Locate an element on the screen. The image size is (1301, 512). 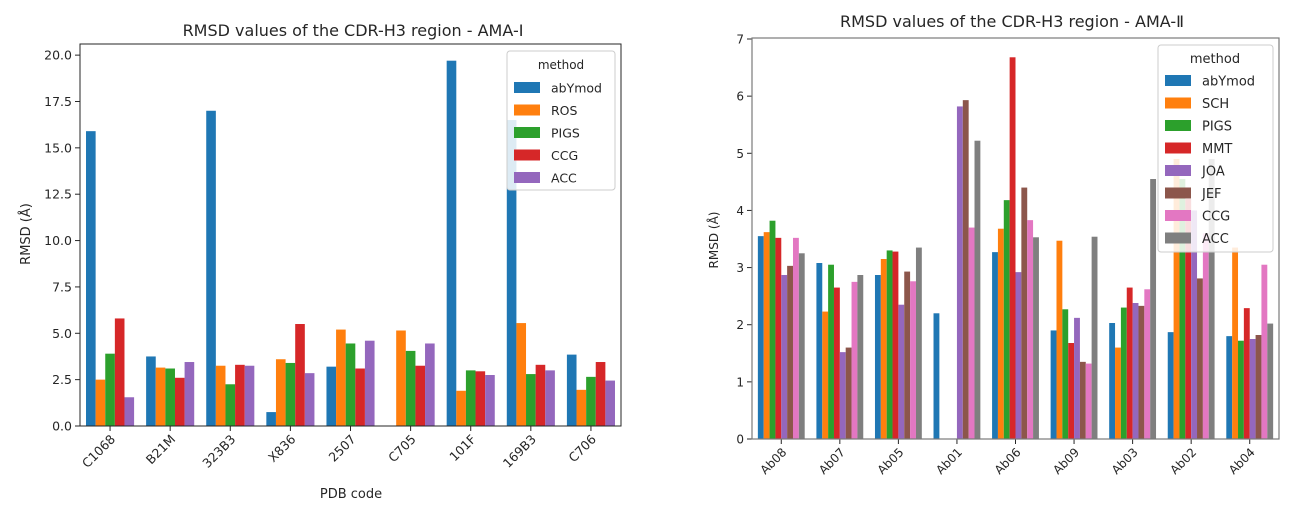
left-xtick-label: C706 is located at coordinates (582, 448).